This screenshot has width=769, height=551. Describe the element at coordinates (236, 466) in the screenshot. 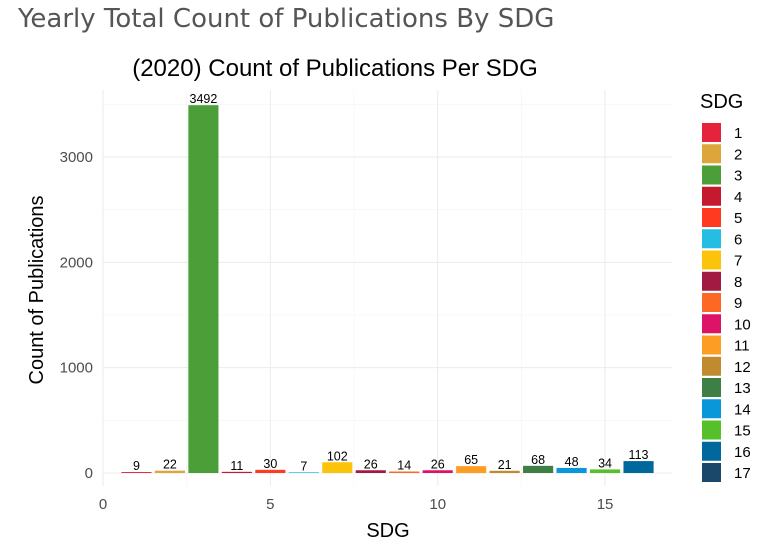

I see `data-label-sdg-4: 11` at that location.